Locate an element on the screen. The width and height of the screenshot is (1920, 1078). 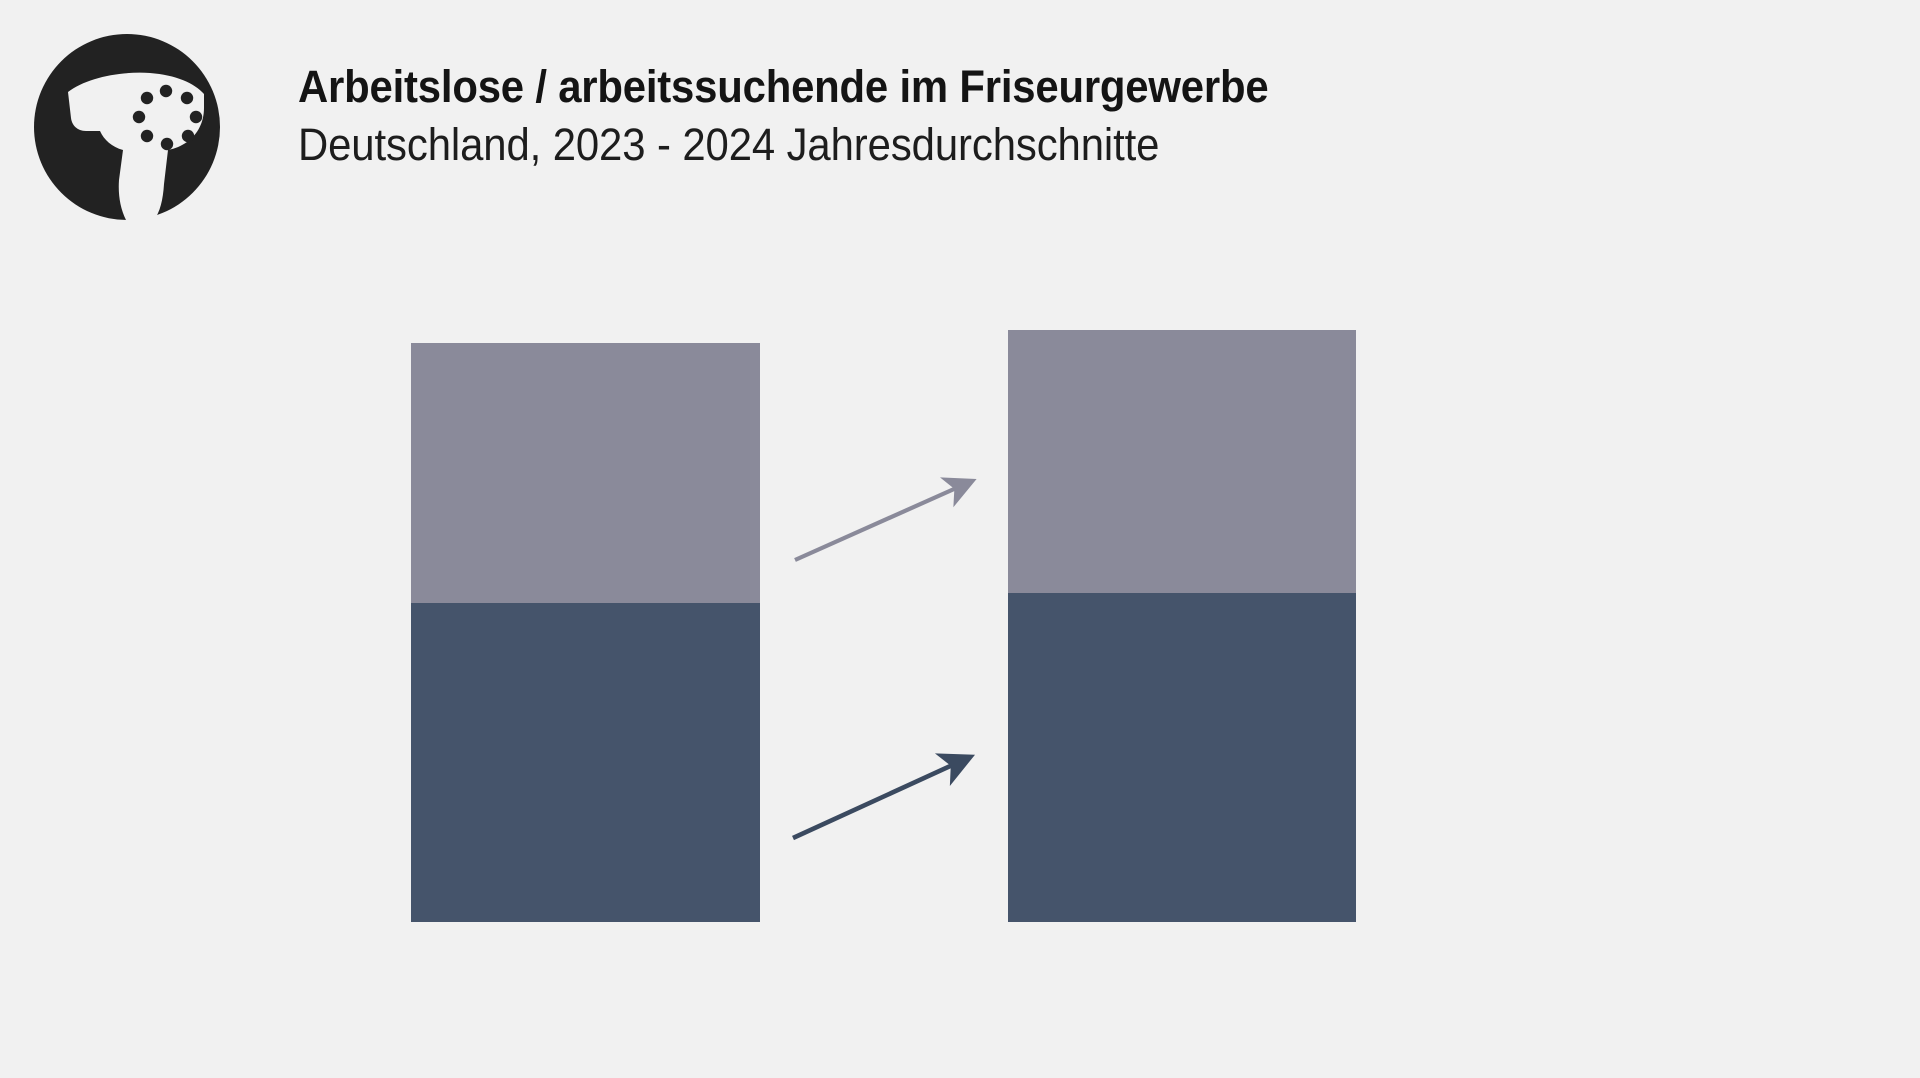
bar-2024-segment-arbeitslose is located at coordinates (1182, 757).